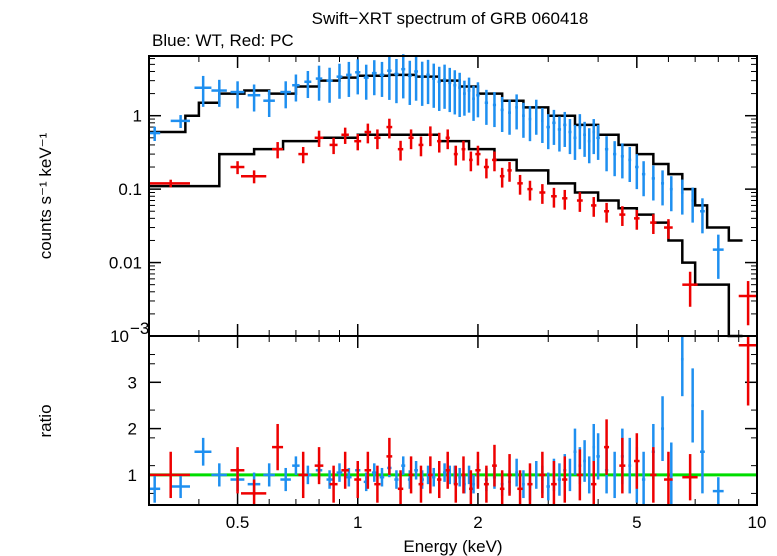  What do you see at coordinates (477, 522) in the screenshot?
I see `x-tick-label: 2` at bounding box center [477, 522].